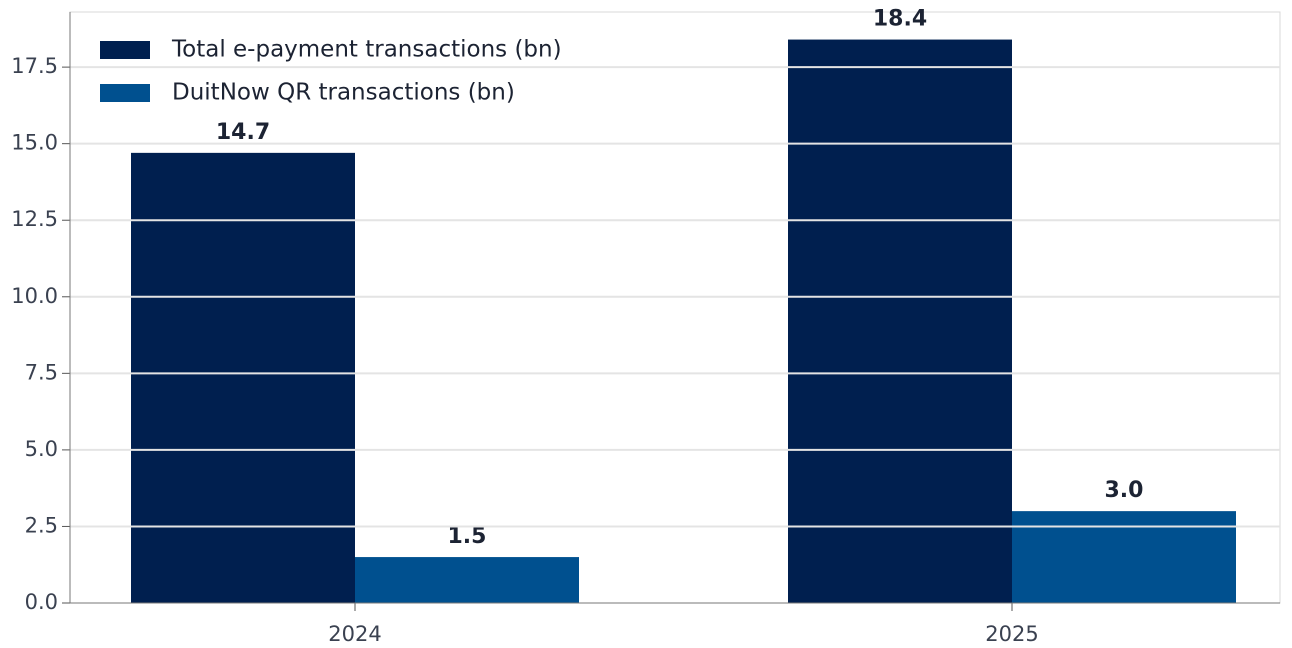  I want to click on value-label: 18.4, so click(900, 19).